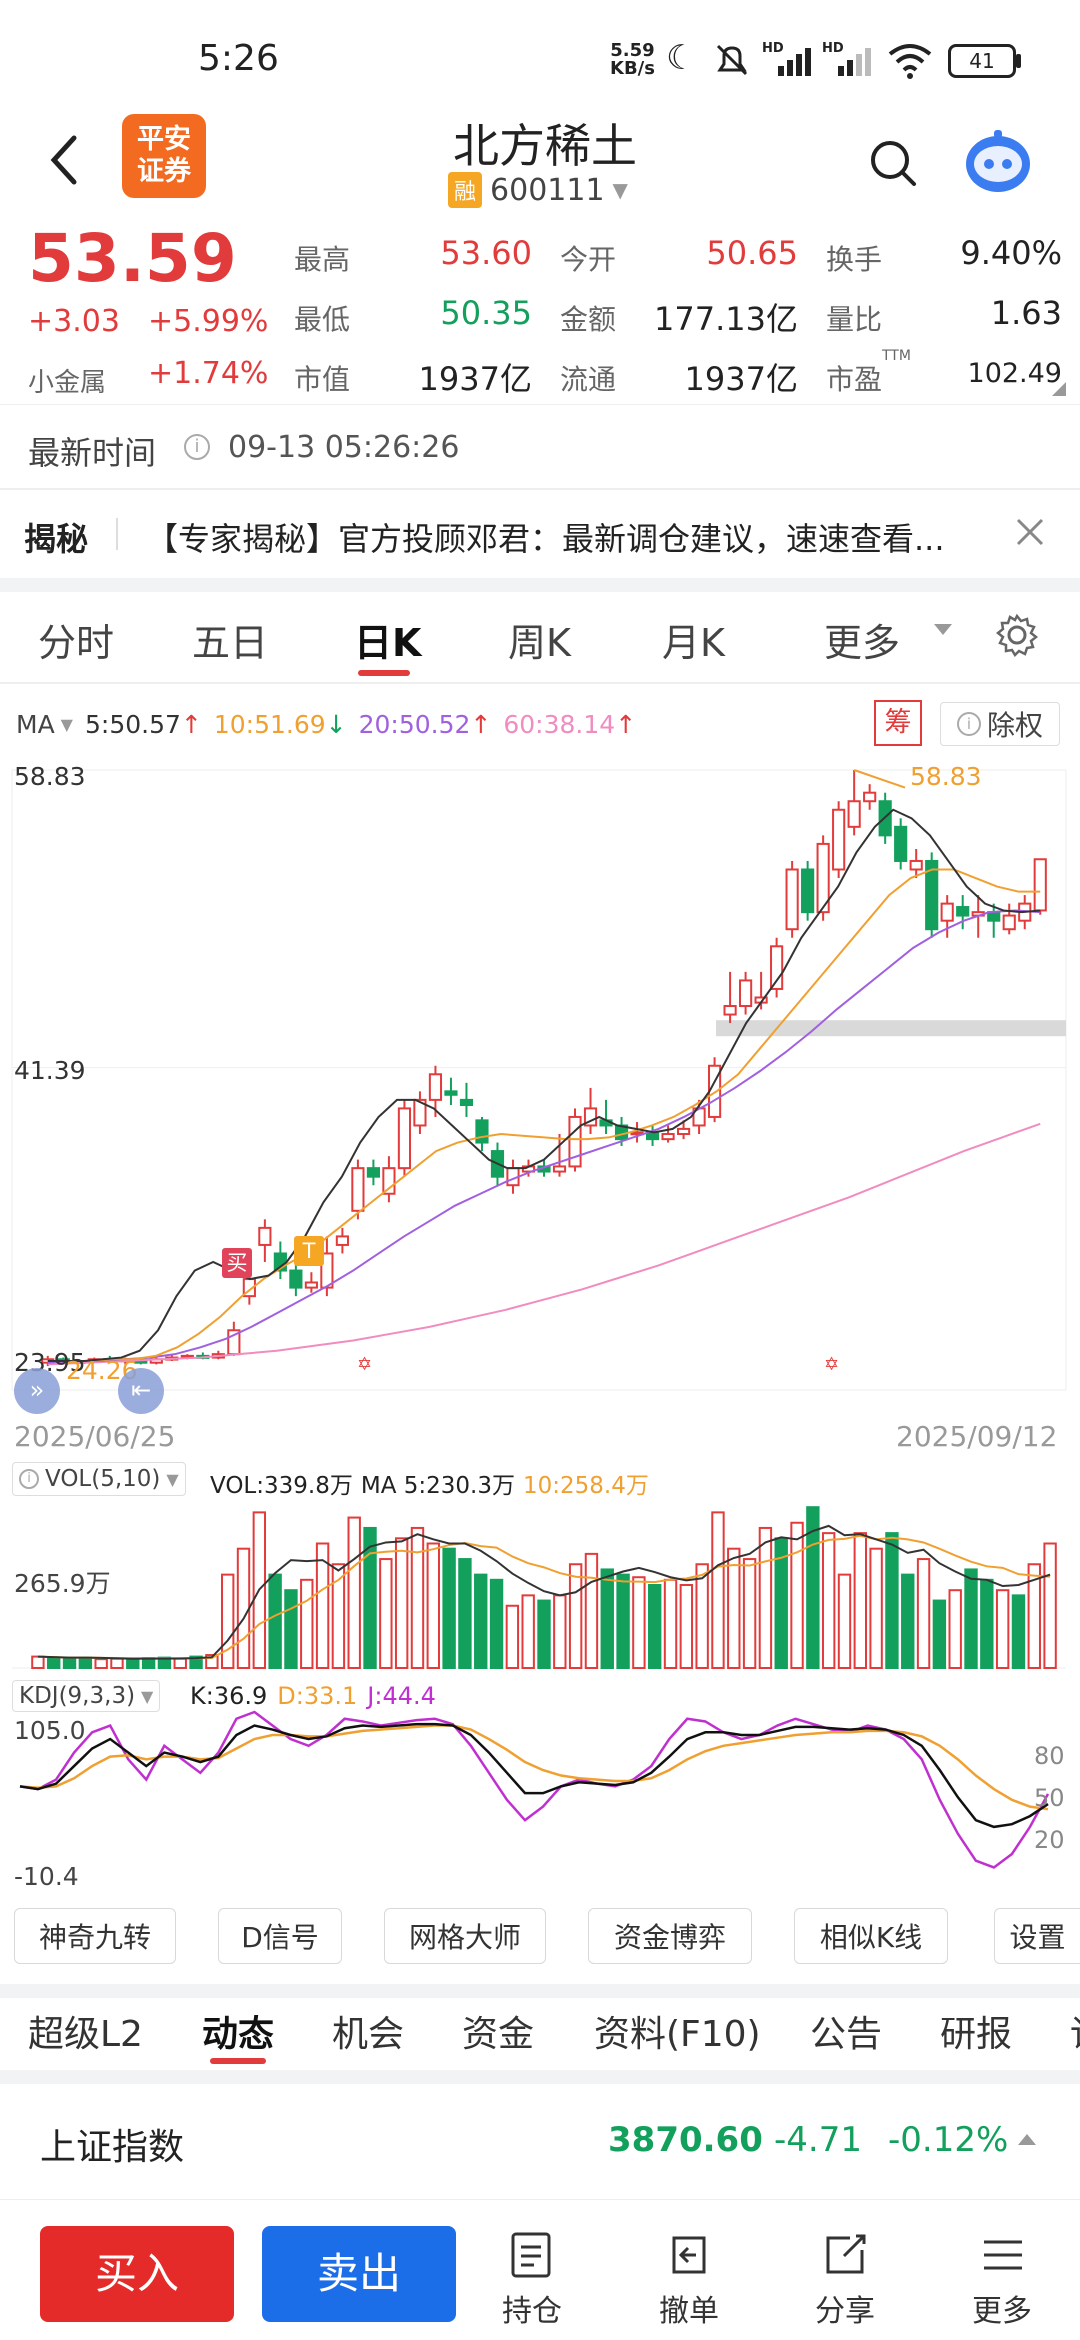 The image size is (1080, 2340). Describe the element at coordinates (66, 724) in the screenshot. I see `ma-chevron-icon: ▼` at that location.